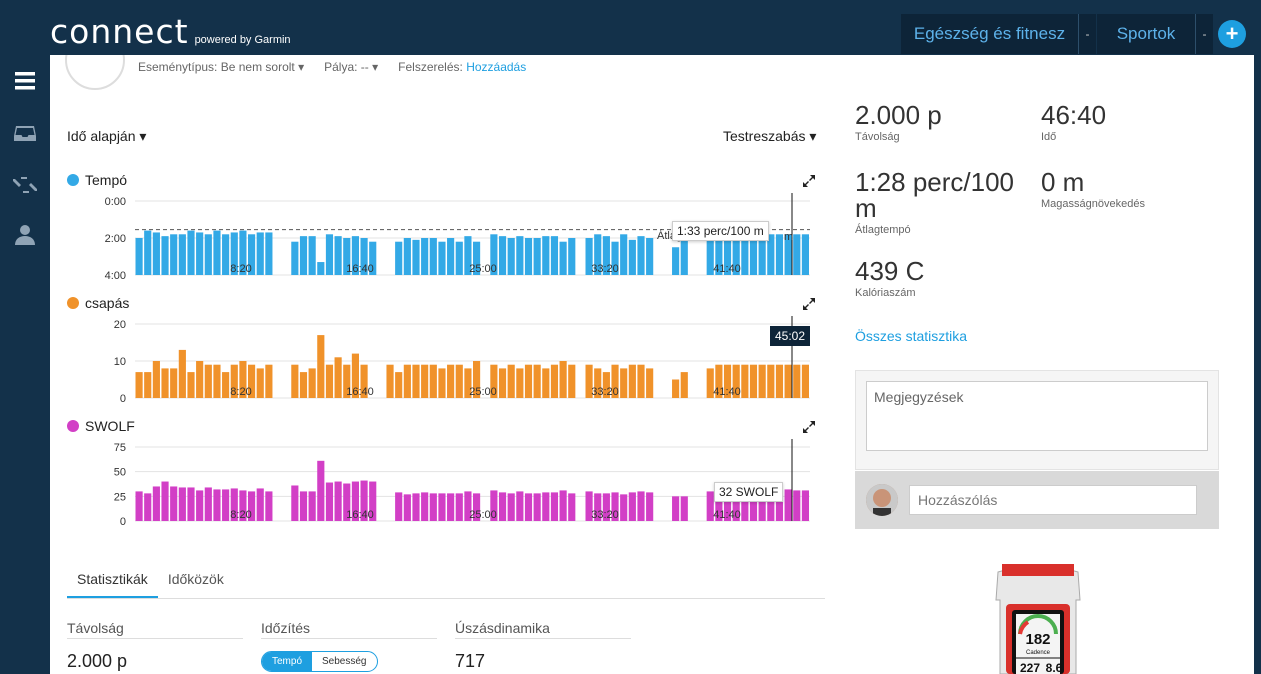 This screenshot has width=1261, height=674. Describe the element at coordinates (440, 489) in the screenshot. I see `swolf-chart: 75 50 25 0 8:20 16:40 25:00 33:20 41:40` at that location.